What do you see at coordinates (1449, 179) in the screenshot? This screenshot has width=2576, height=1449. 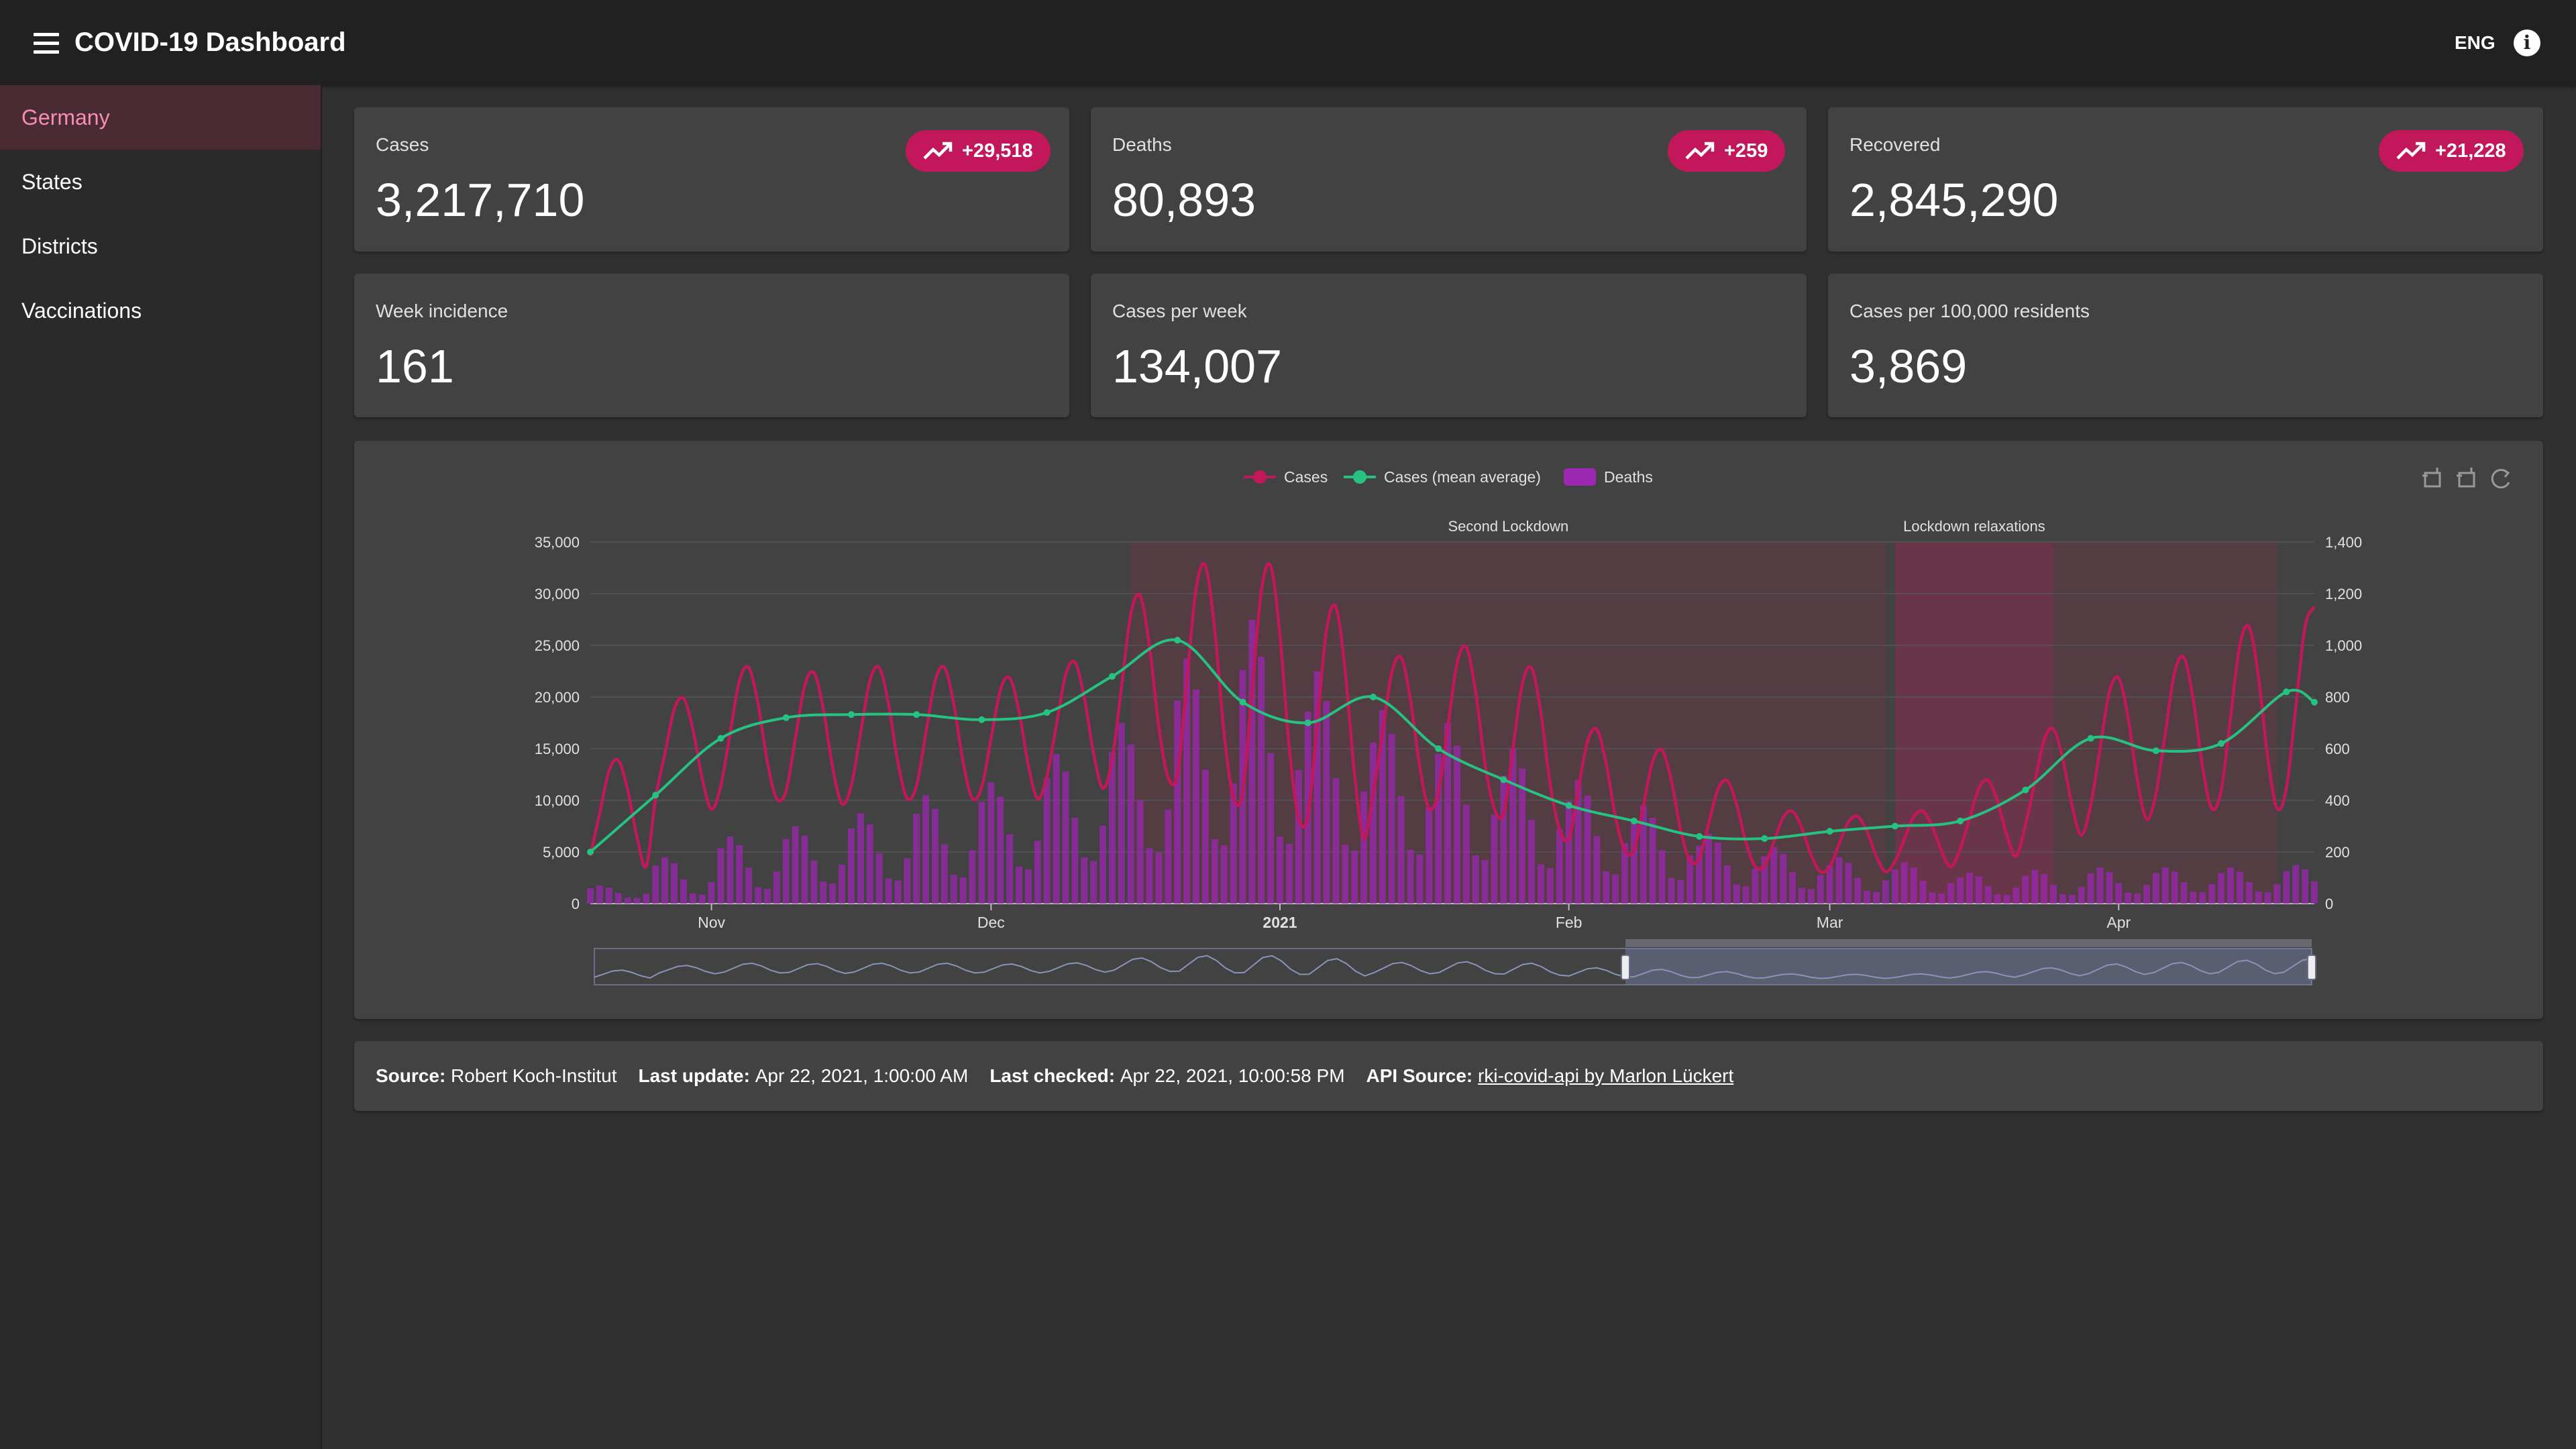 I see `deaths-card: Deaths 80,893 +259` at bounding box center [1449, 179].